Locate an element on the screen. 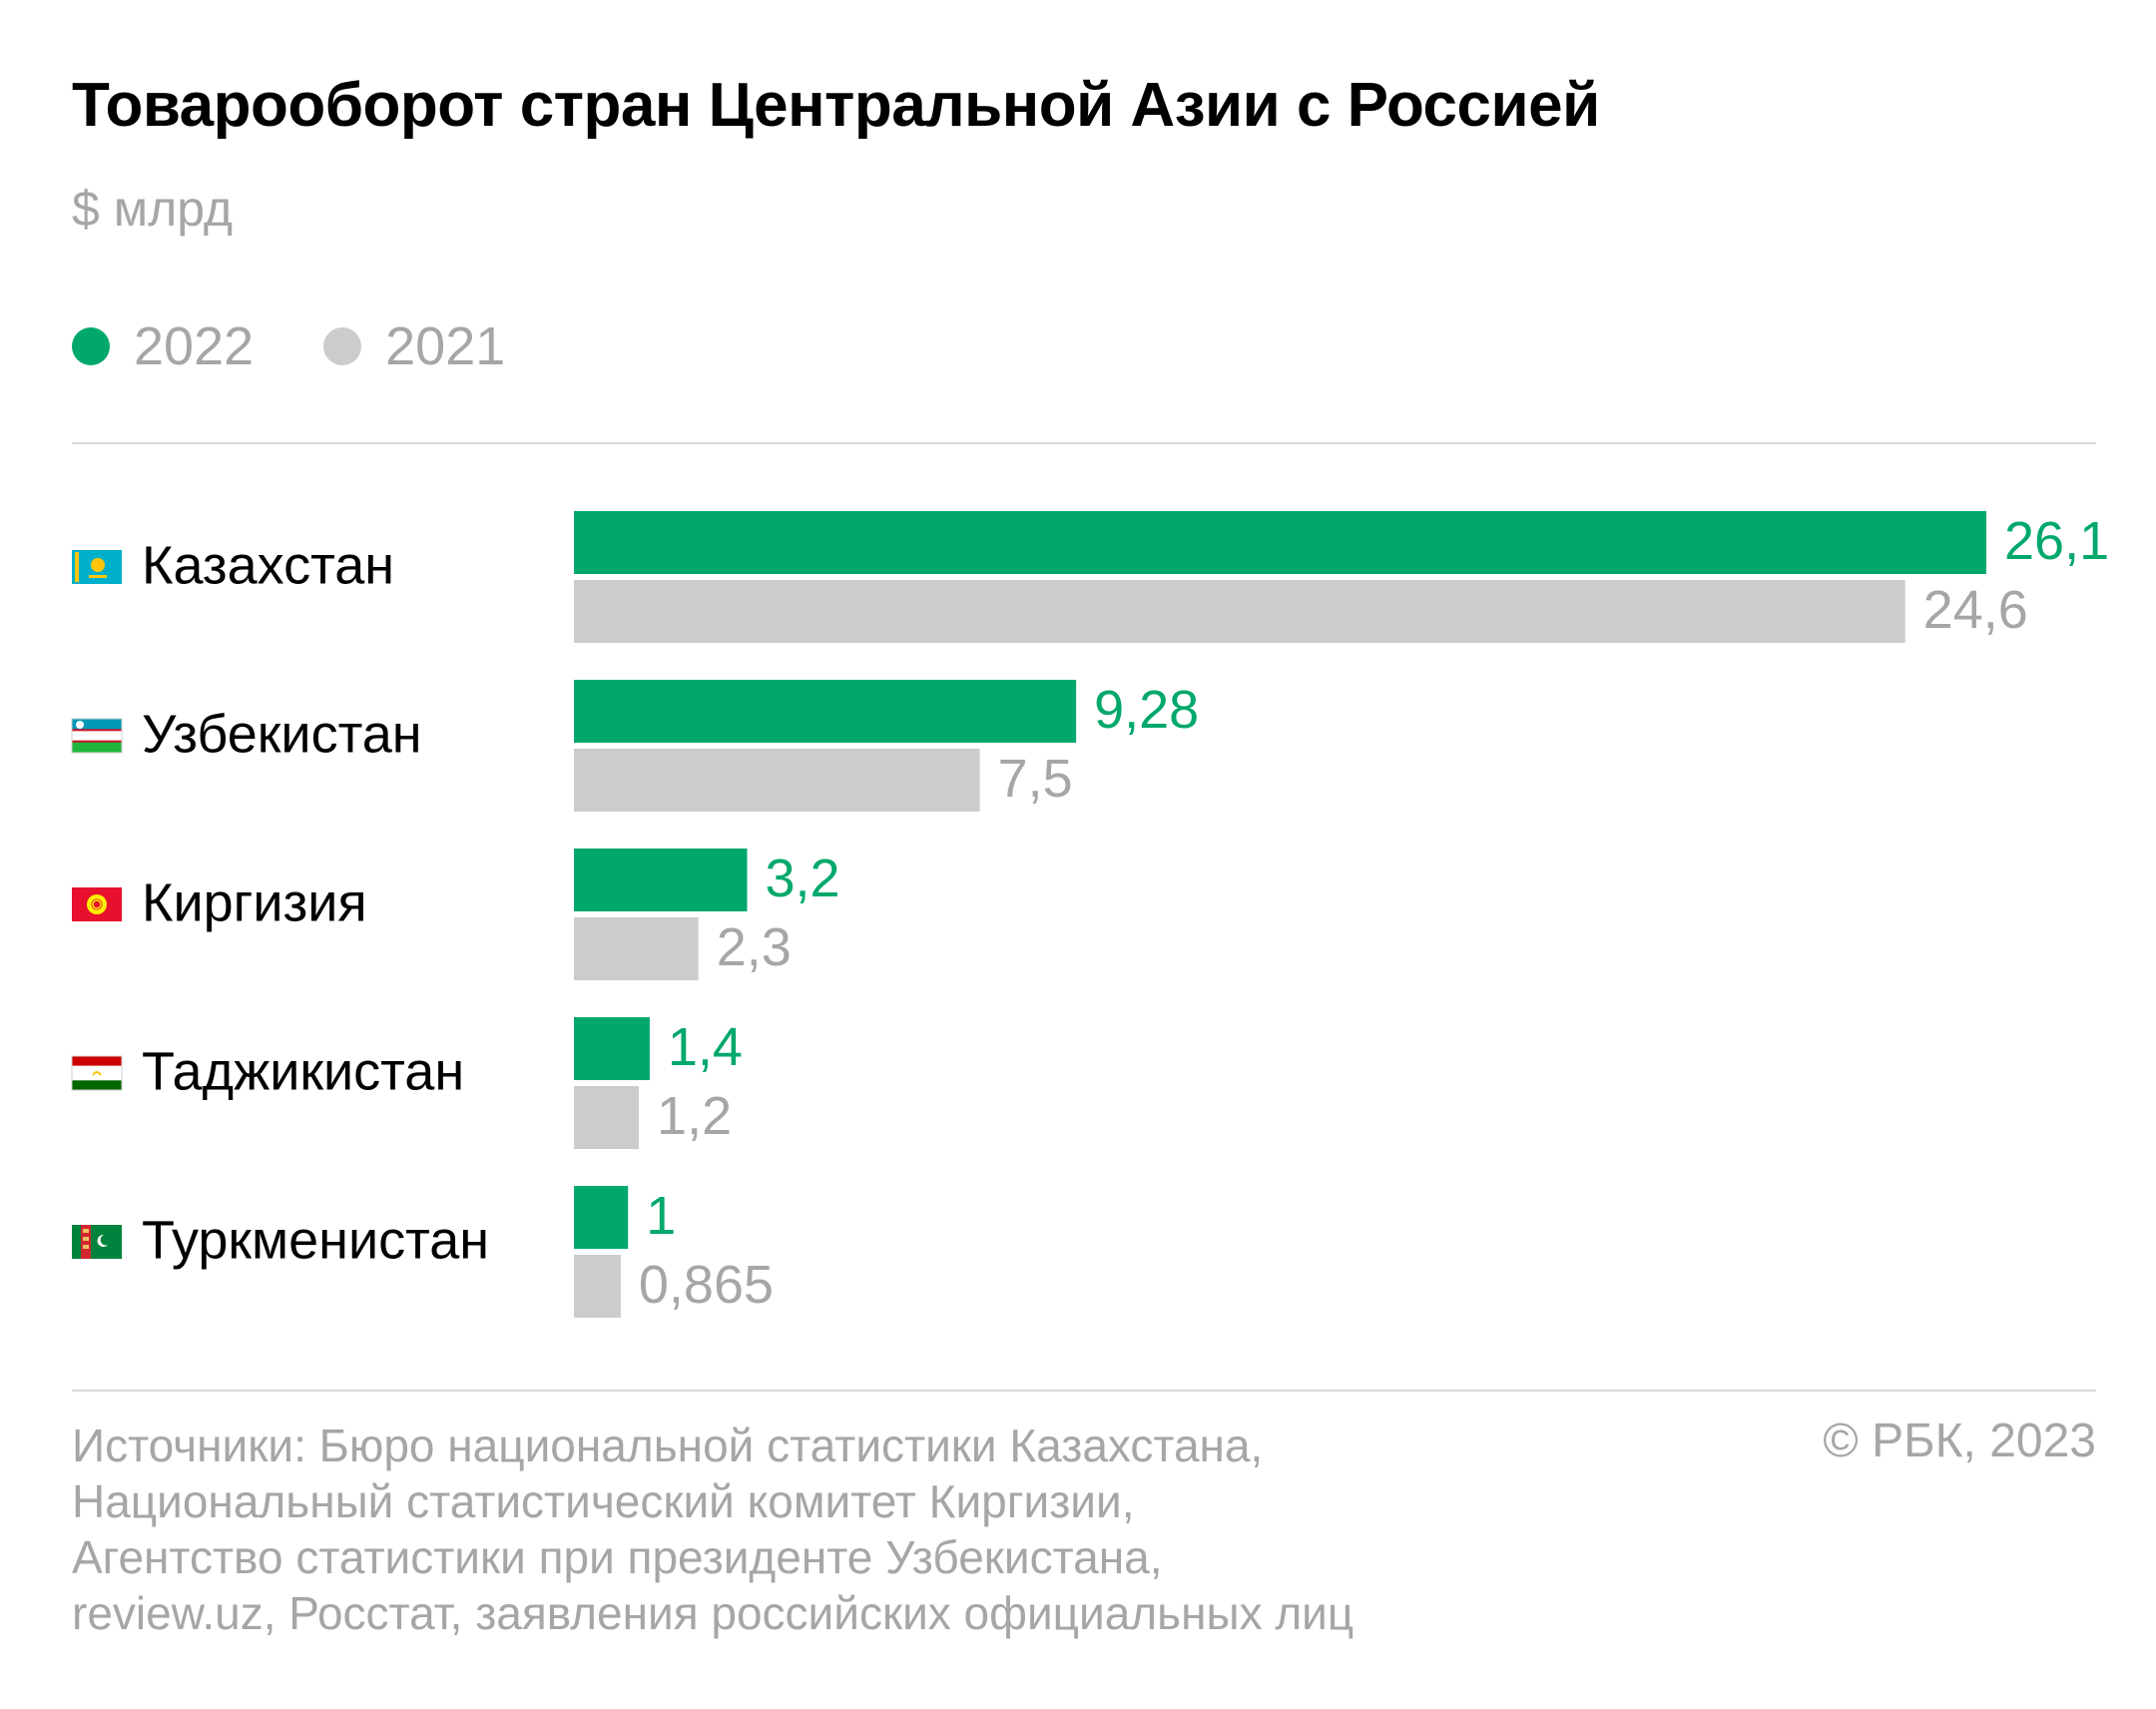  bottom-divider is located at coordinates (1084, 1391).